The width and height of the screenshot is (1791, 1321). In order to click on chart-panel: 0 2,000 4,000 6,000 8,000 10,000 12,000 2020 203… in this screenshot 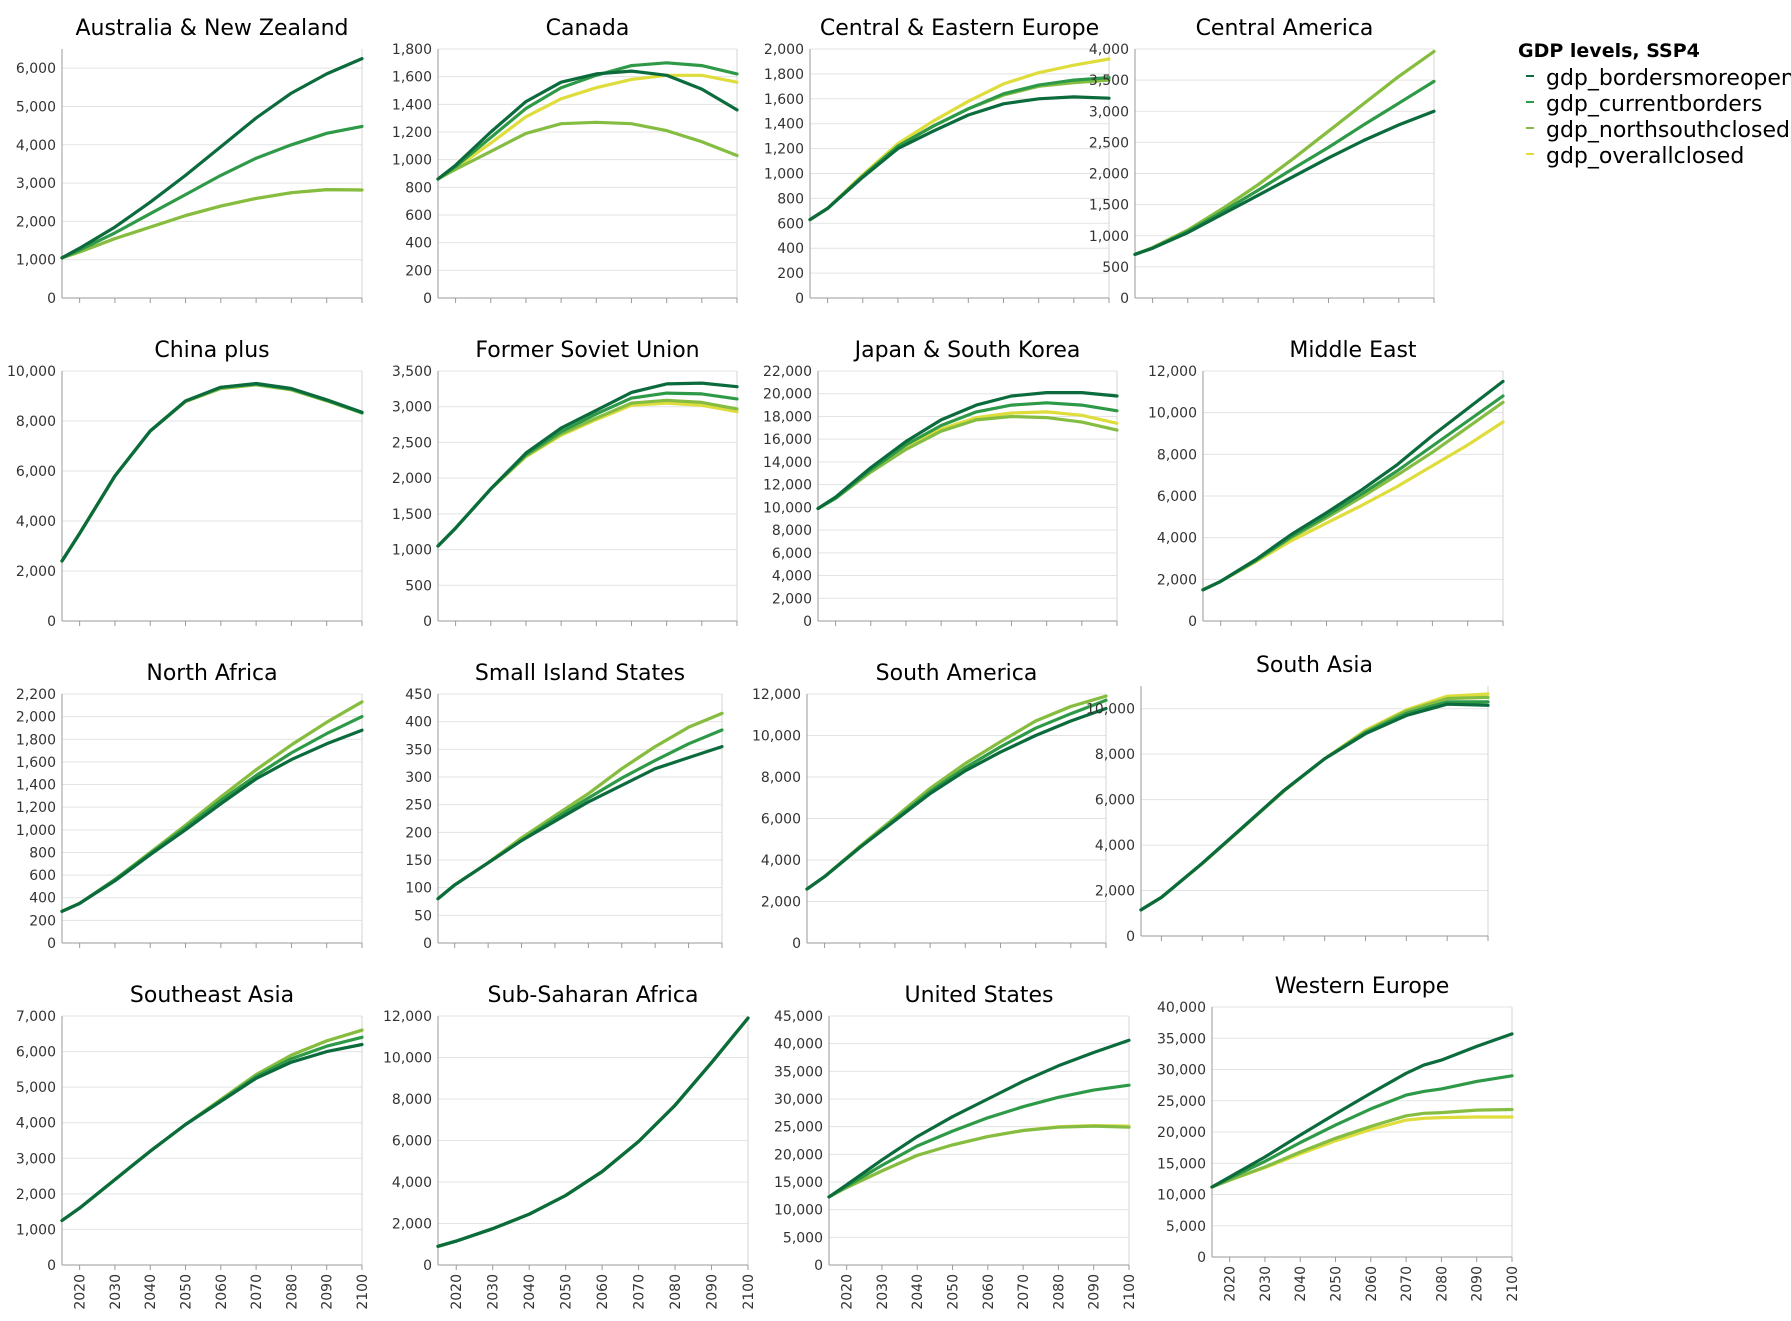, I will do `click(570, 1146)`.